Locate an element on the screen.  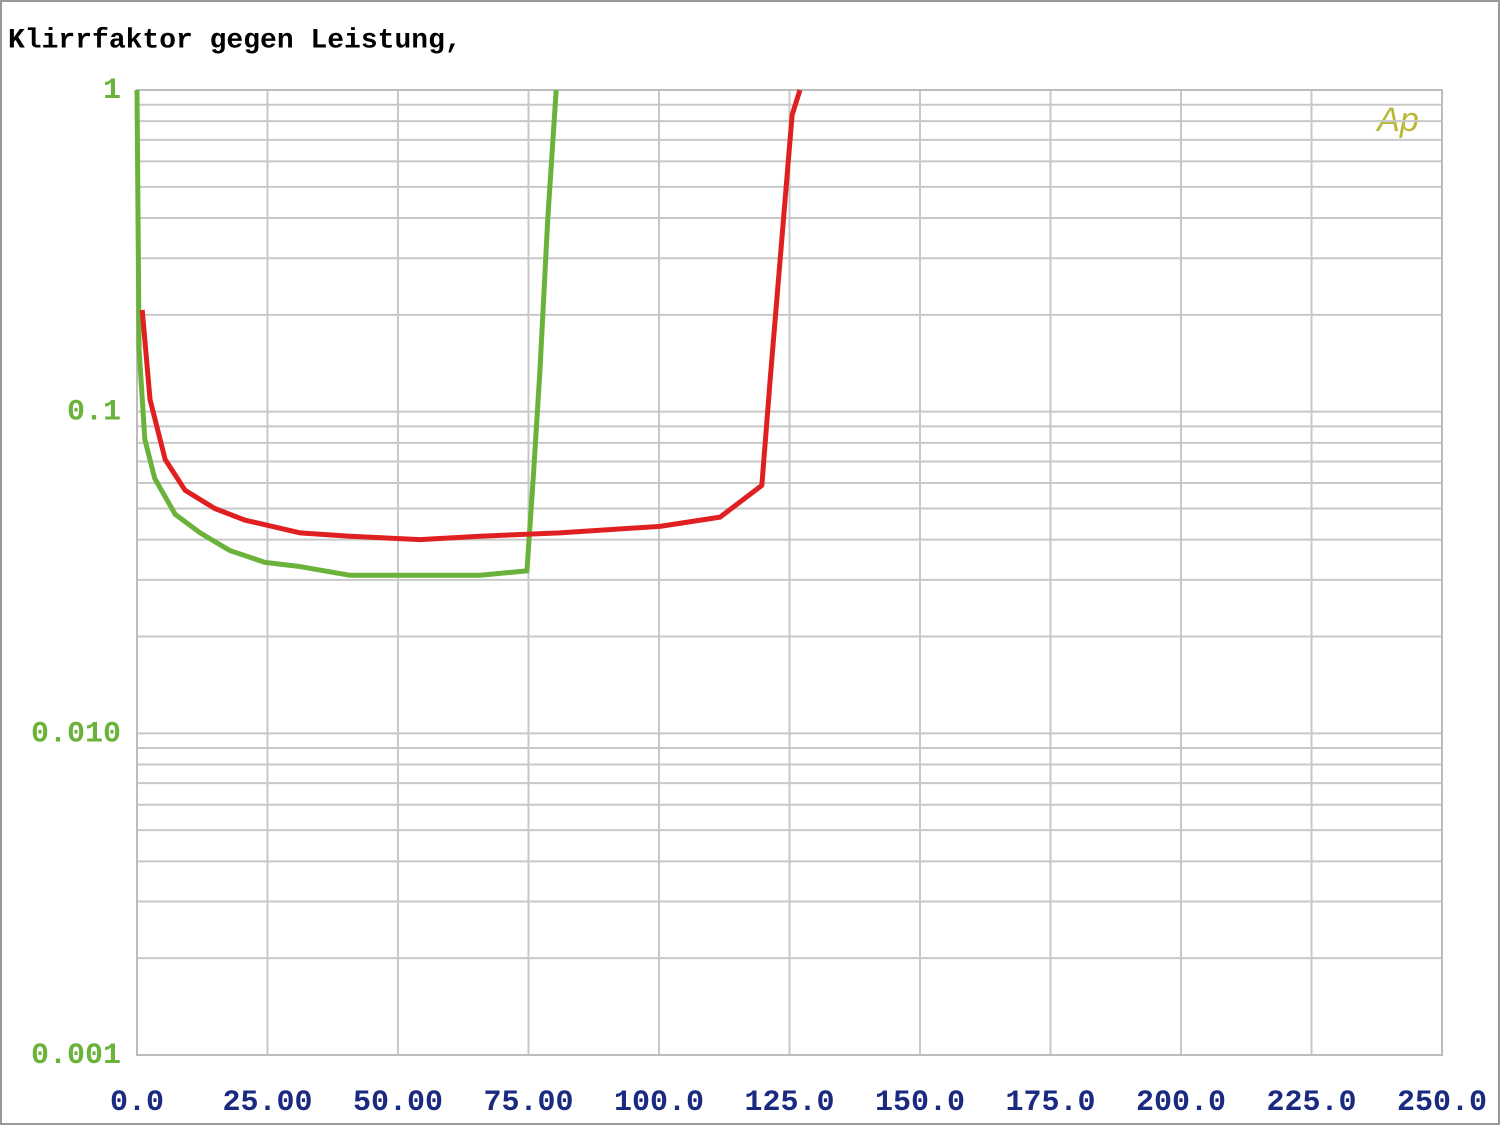
x-tick-label: 250.0 is located at coordinates (1442, 1103).